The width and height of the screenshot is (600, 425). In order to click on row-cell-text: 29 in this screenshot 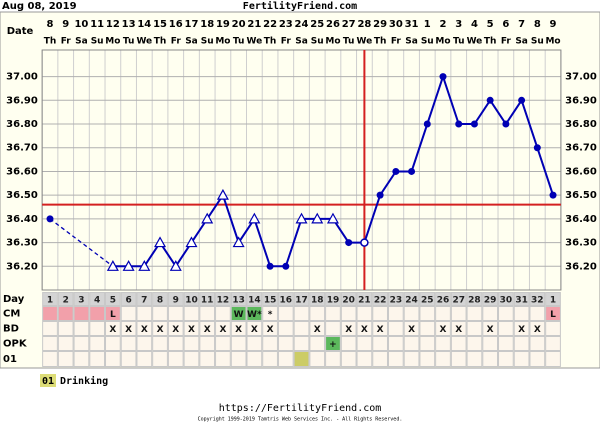, I will do `click(490, 301)`.